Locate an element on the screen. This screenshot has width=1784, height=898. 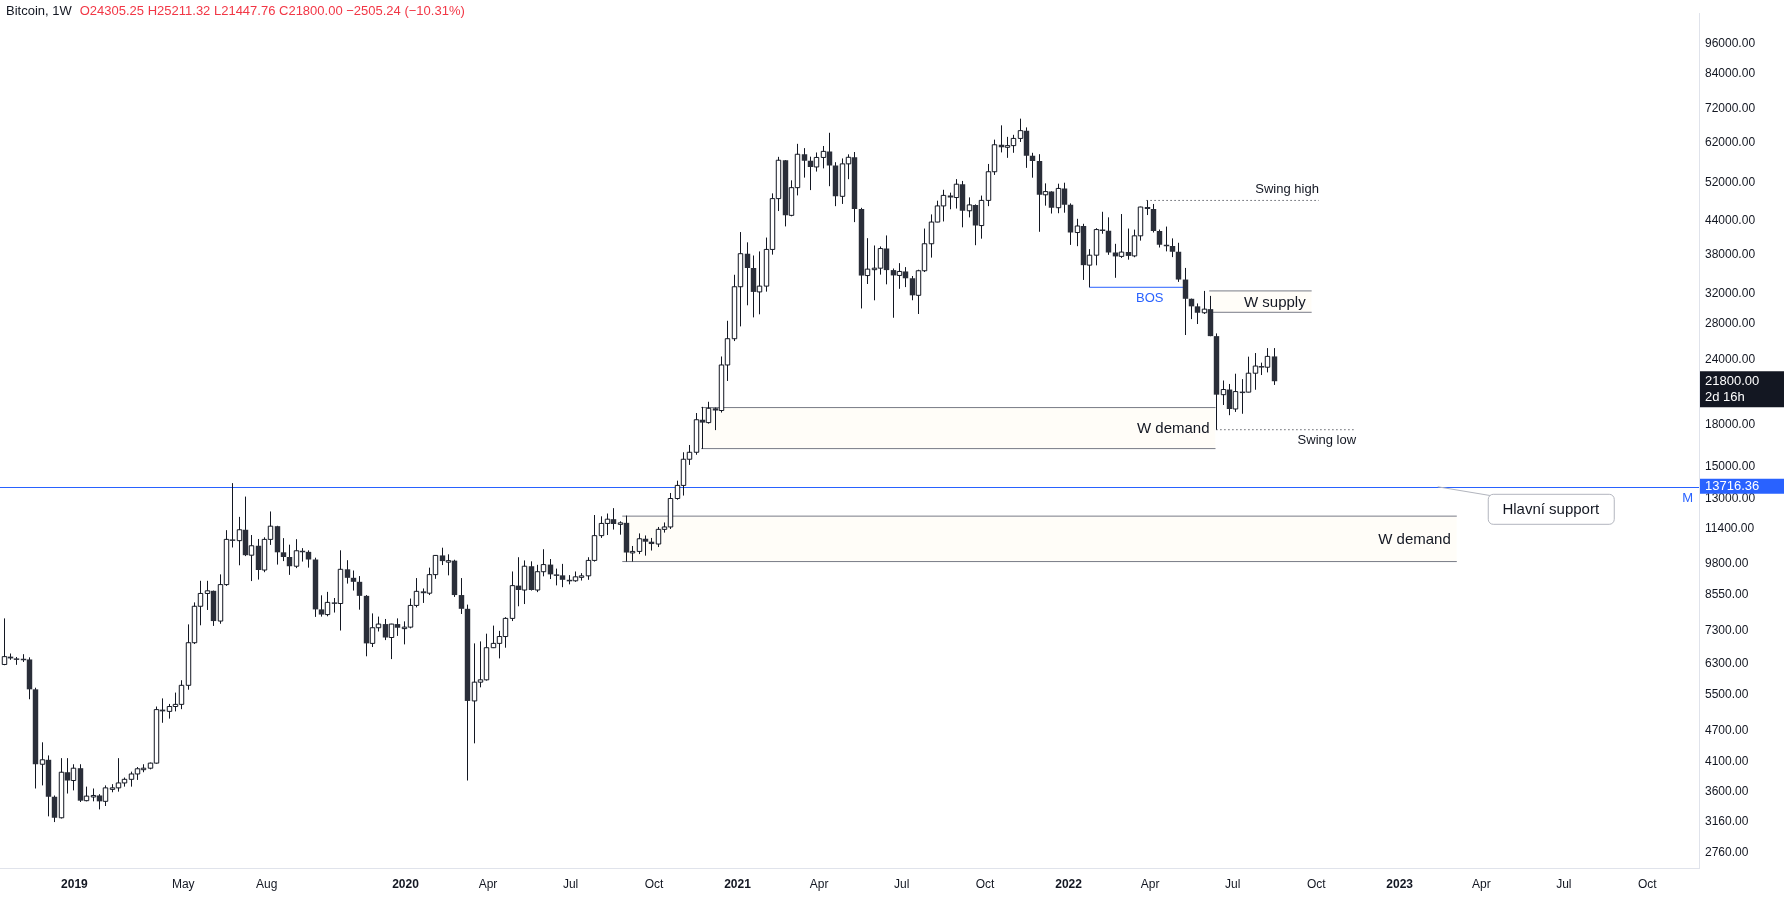
y-tick-label: 52000.00 is located at coordinates (1730, 182).